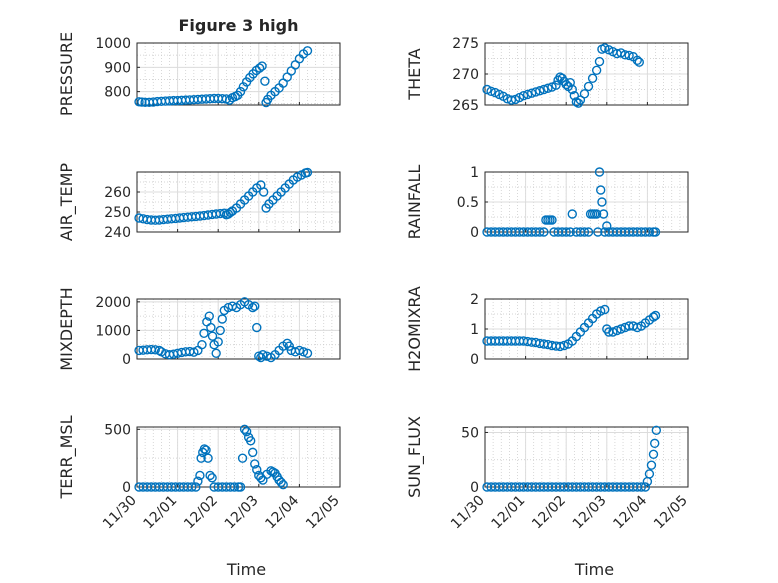 This screenshot has width=778, height=583. Describe the element at coordinates (509, 513) in the screenshot. I see `x-tick-label: 12/01` at that location.